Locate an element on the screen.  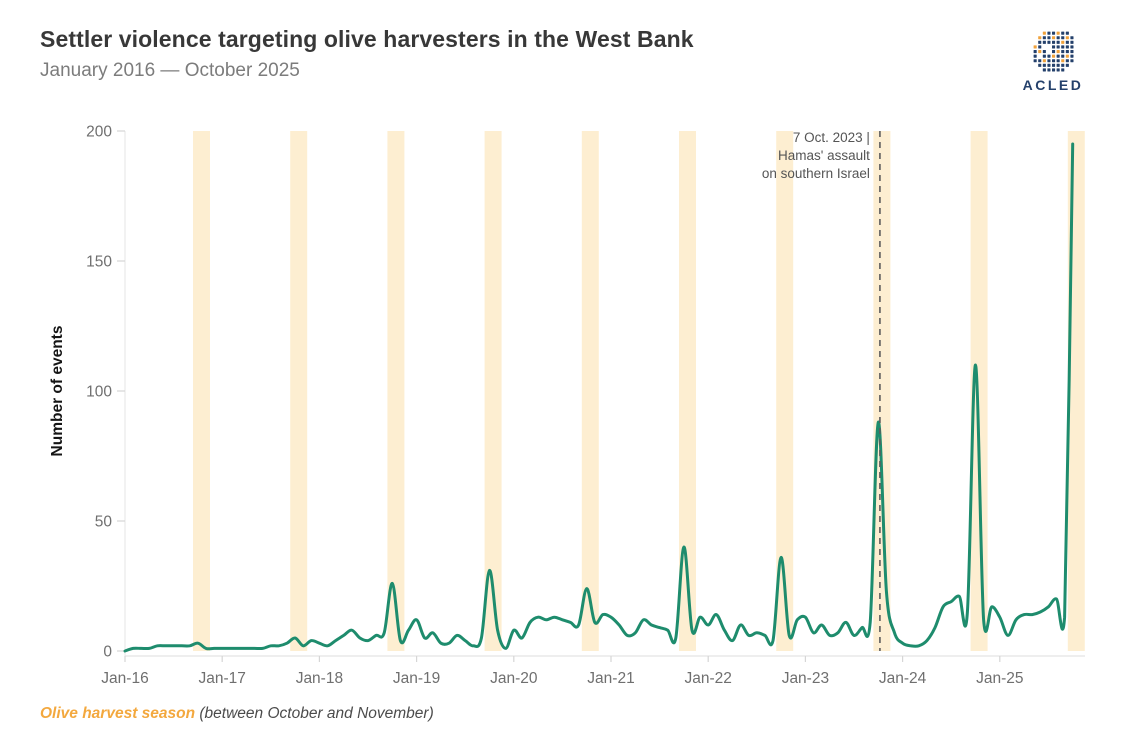
y-tick-label: 0 is located at coordinates (107, 652).